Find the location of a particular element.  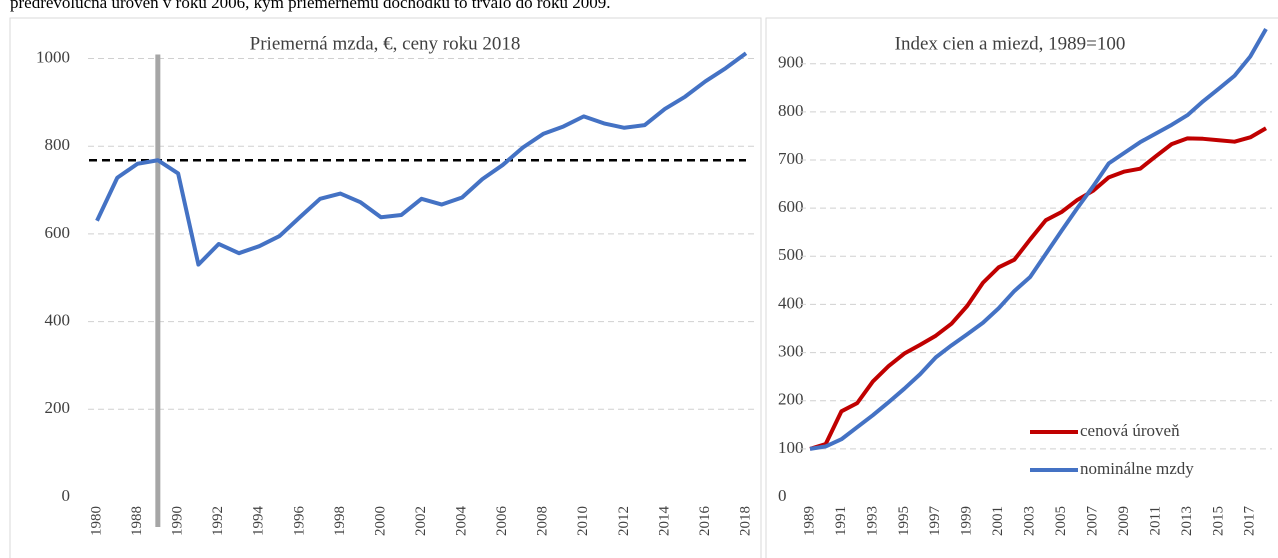

legend-label: nominálne mzdy is located at coordinates (1137, 468).